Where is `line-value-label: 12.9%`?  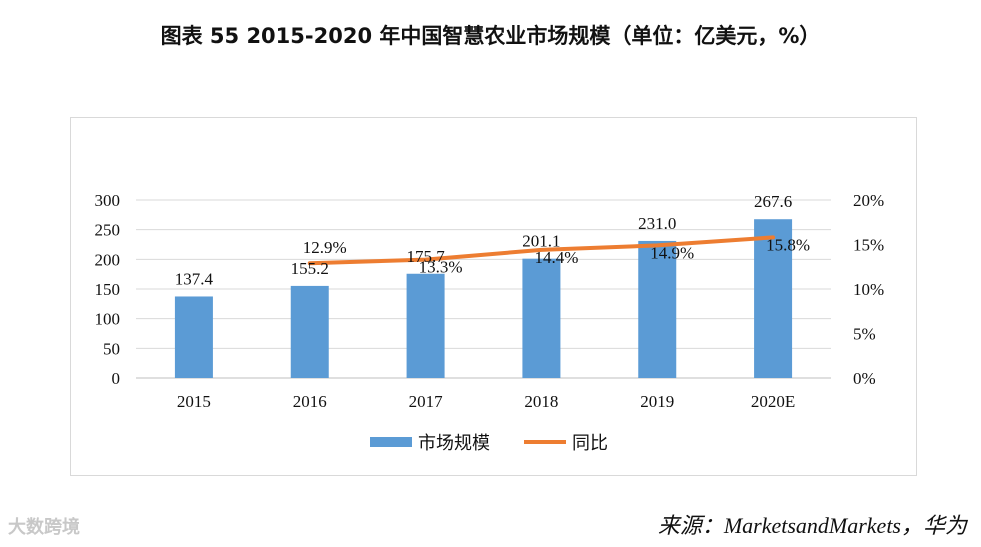
line-value-label: 12.9% is located at coordinates (325, 247).